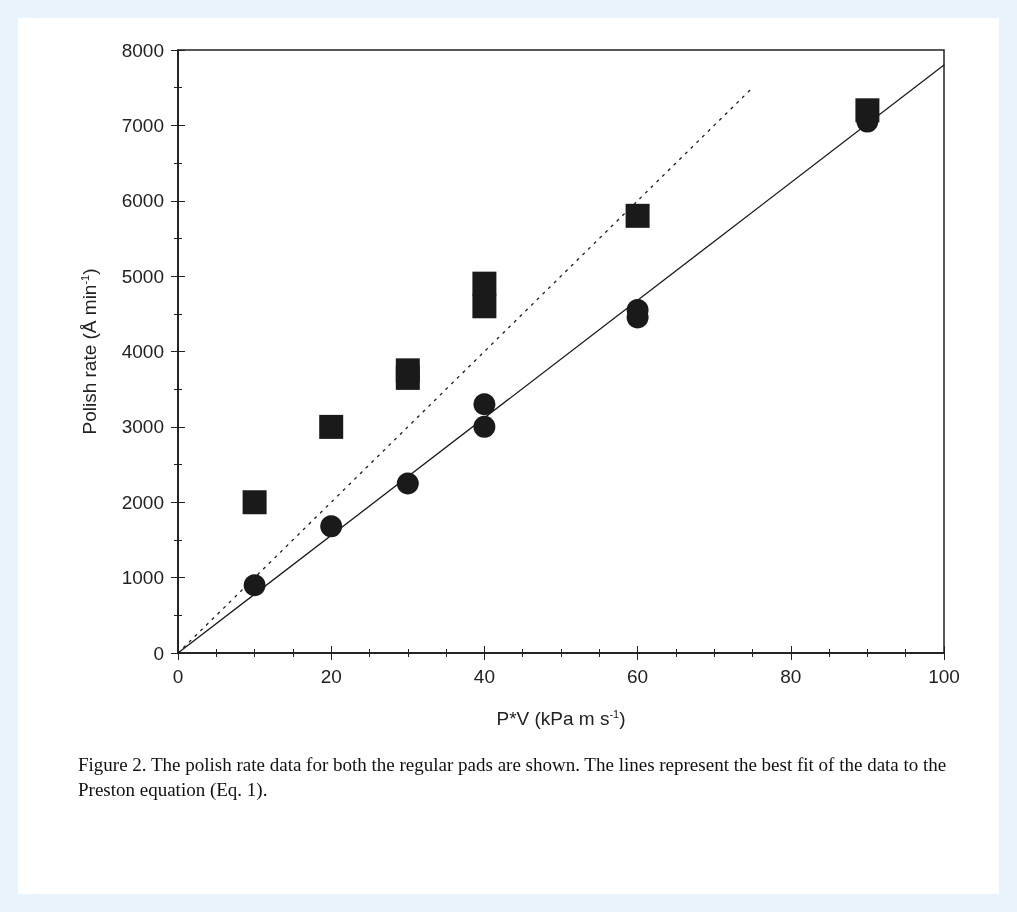 The image size is (1017, 912). I want to click on caption: Figure 2. The polish rate data for both the regular pads are shown. The lines represent the best fit of the data to the Preston equation (Eq. 1)., so click(513, 777).